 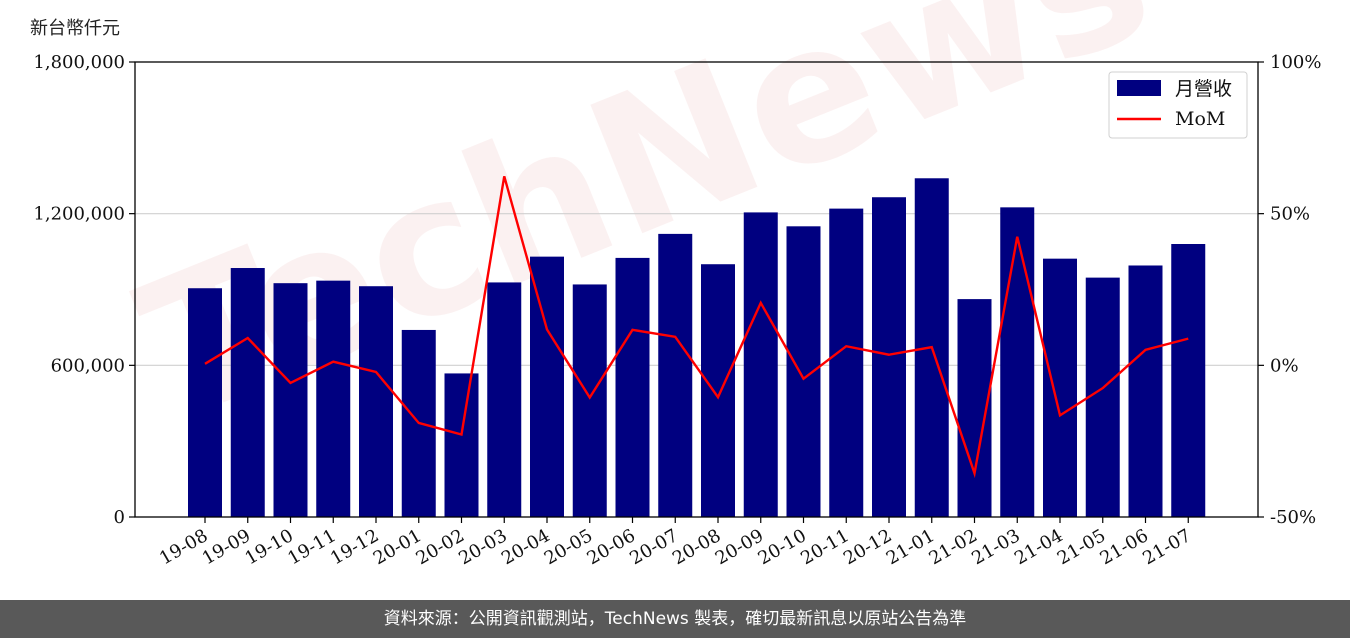 What do you see at coordinates (397, 547) in the screenshot?
I see `x-tick-label: 20-01` at bounding box center [397, 547].